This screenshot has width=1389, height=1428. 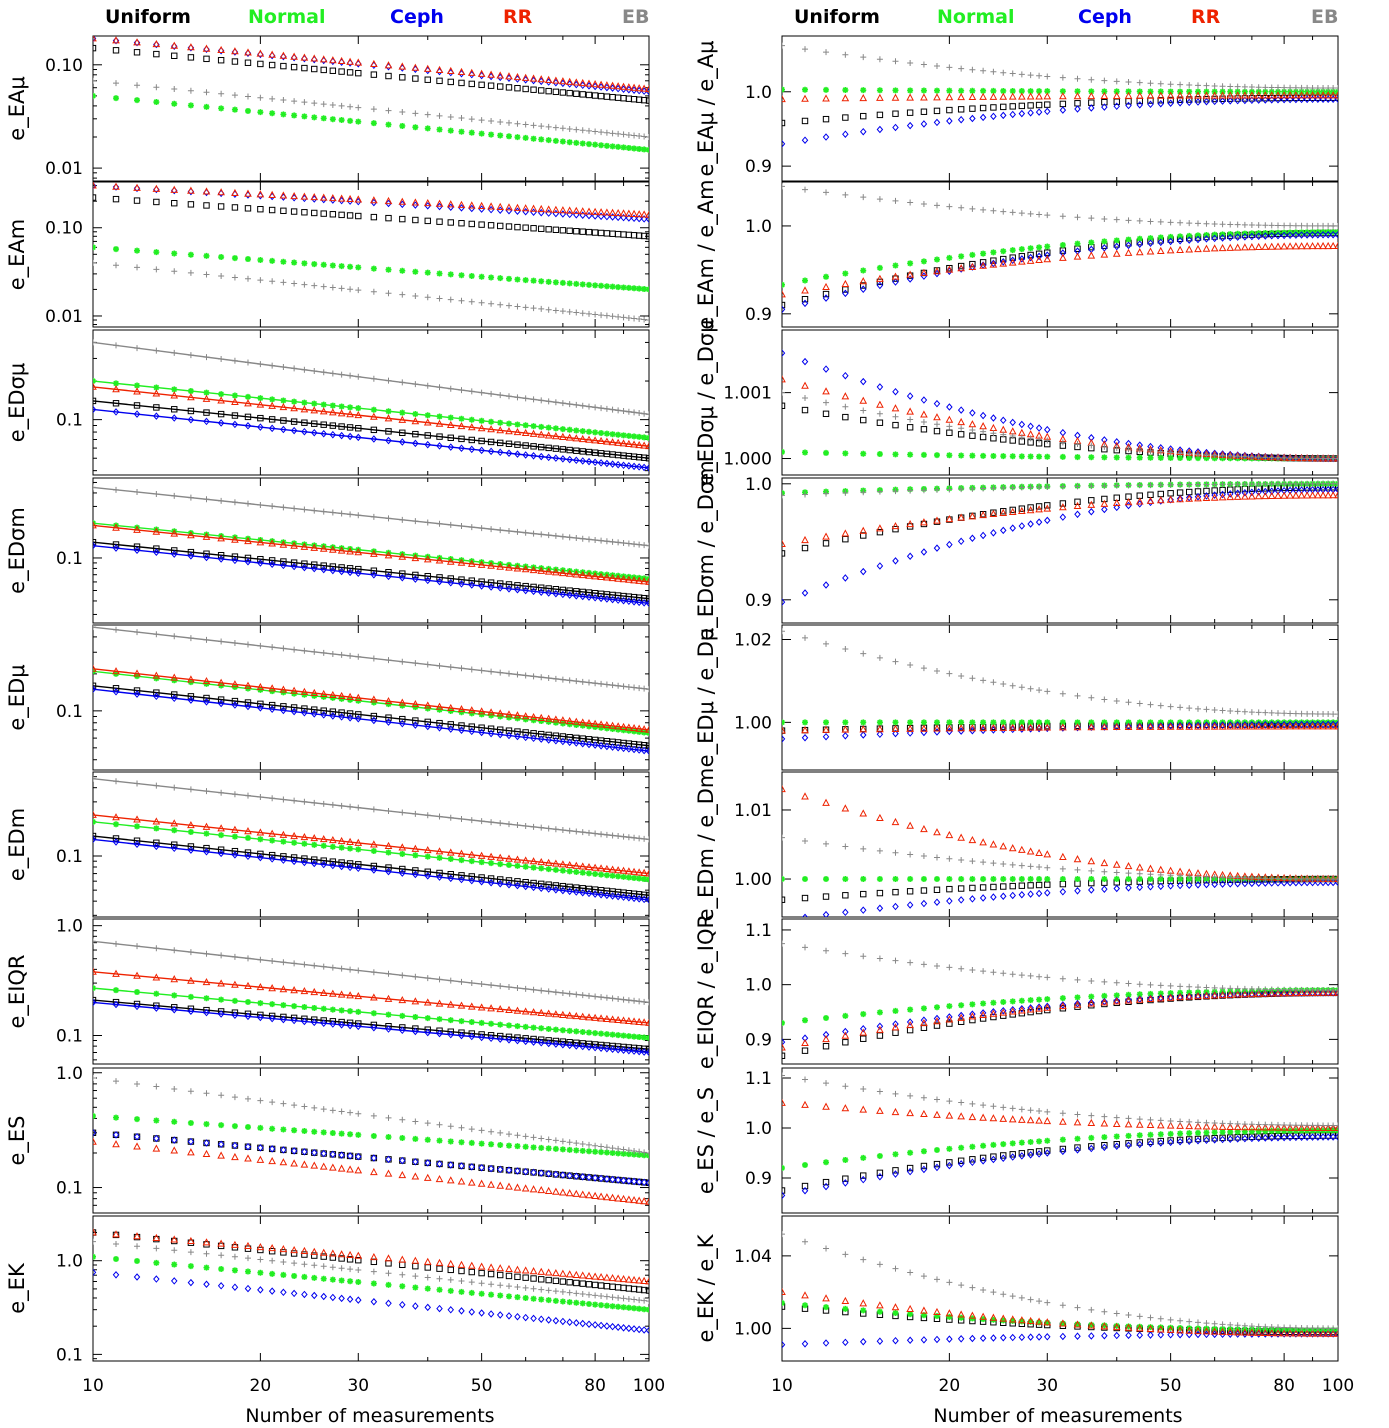 I want to click on y-tick-label: 1.0, so click(x=69, y=927).